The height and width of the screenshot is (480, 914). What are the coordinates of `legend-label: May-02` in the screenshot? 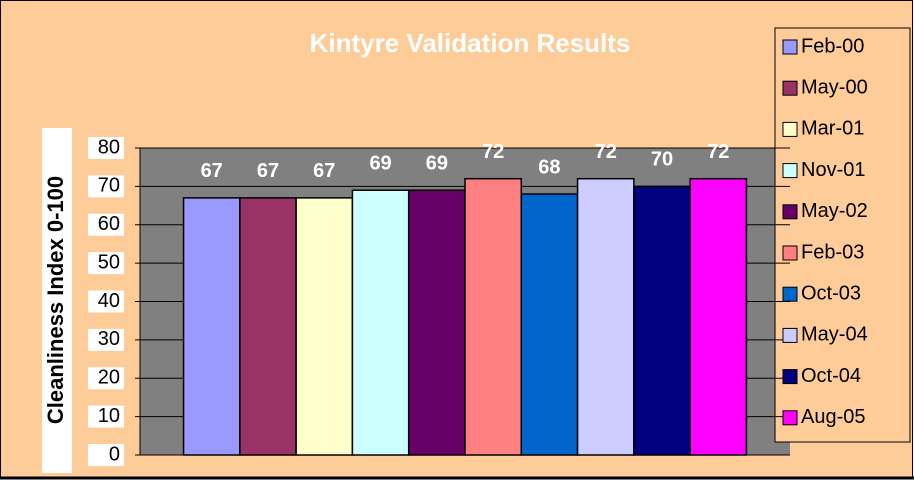 It's located at (834, 211).